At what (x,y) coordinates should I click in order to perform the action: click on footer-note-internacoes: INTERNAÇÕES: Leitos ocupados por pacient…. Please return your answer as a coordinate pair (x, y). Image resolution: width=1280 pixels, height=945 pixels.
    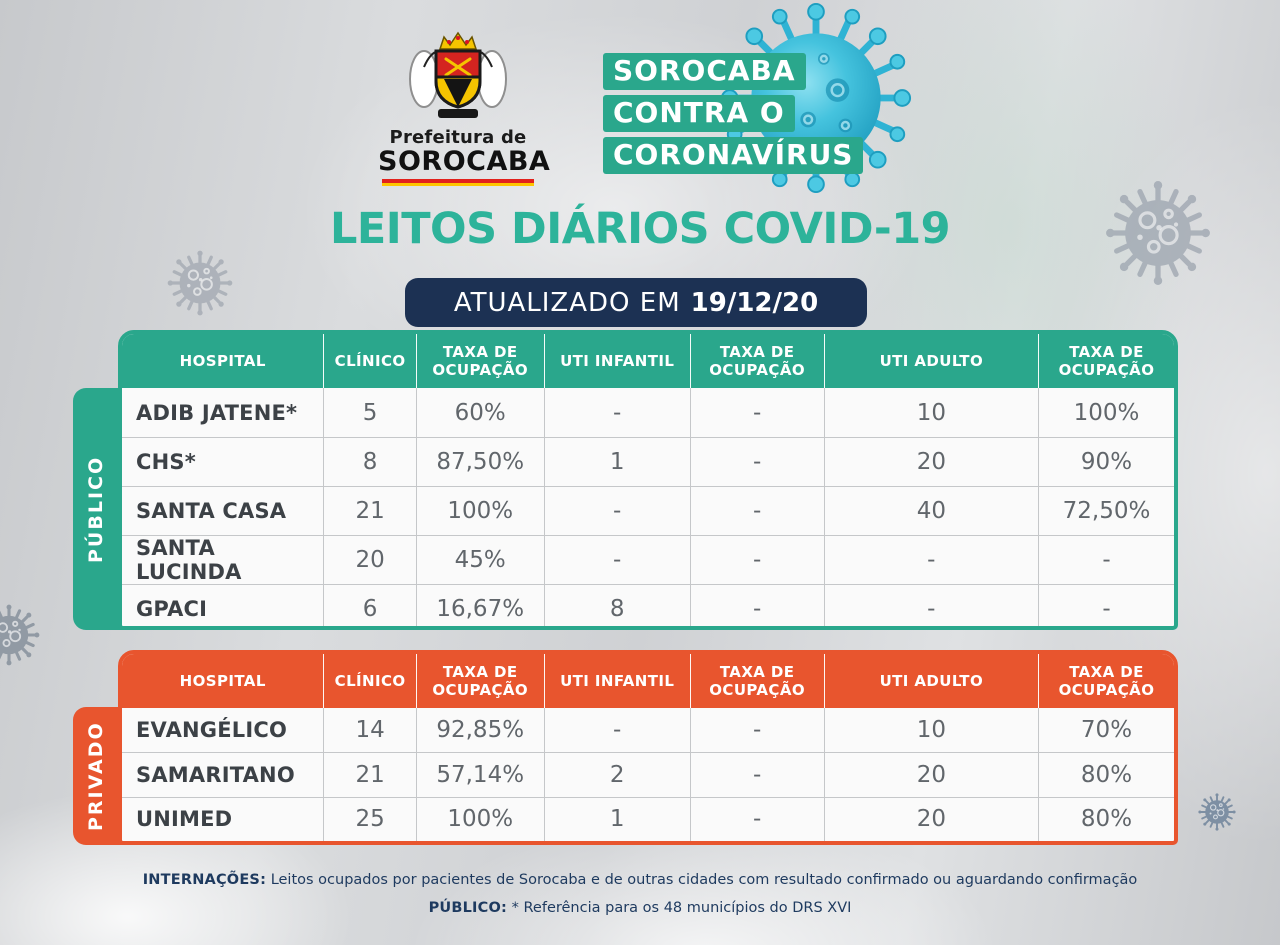
    Looking at the image, I should click on (640, 880).